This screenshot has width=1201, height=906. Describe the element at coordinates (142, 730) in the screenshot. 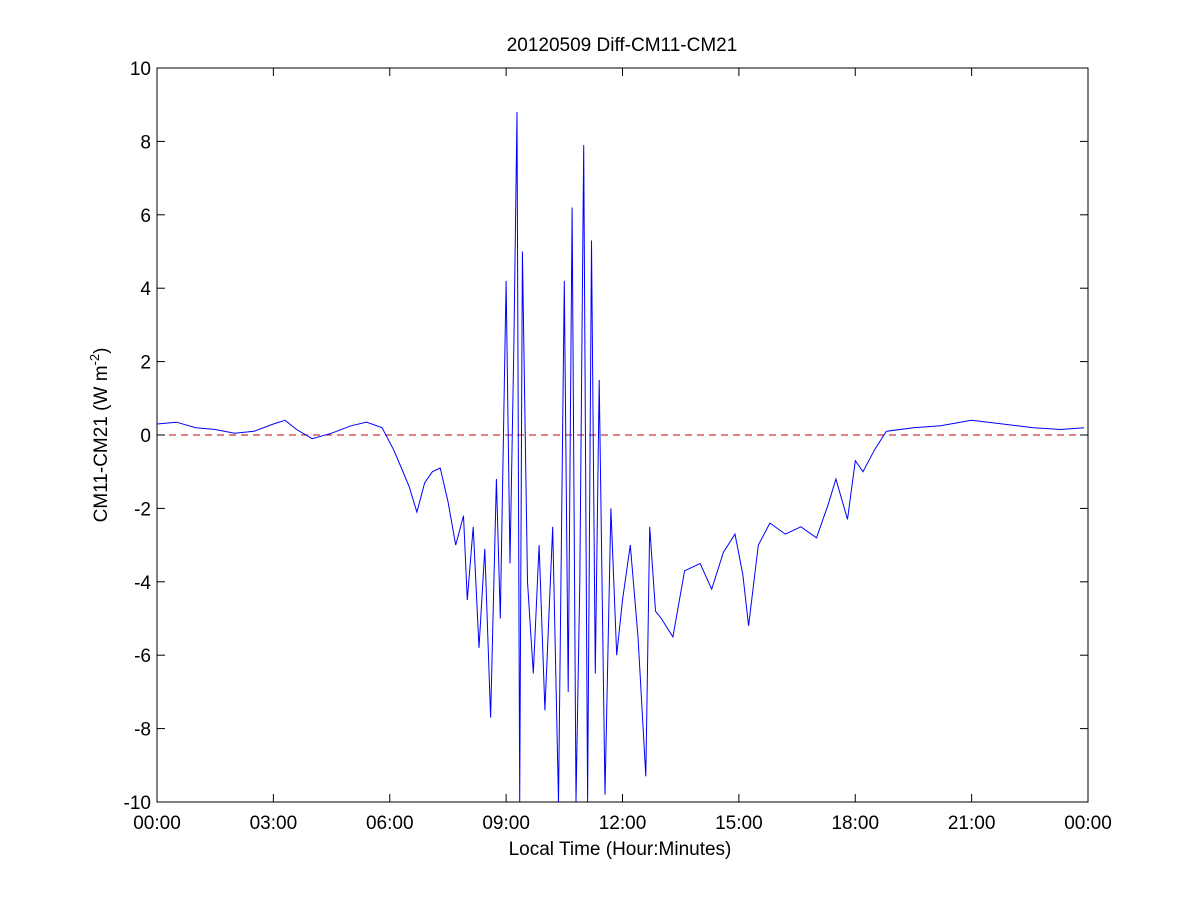

I see `y-tick-label: -8` at that location.